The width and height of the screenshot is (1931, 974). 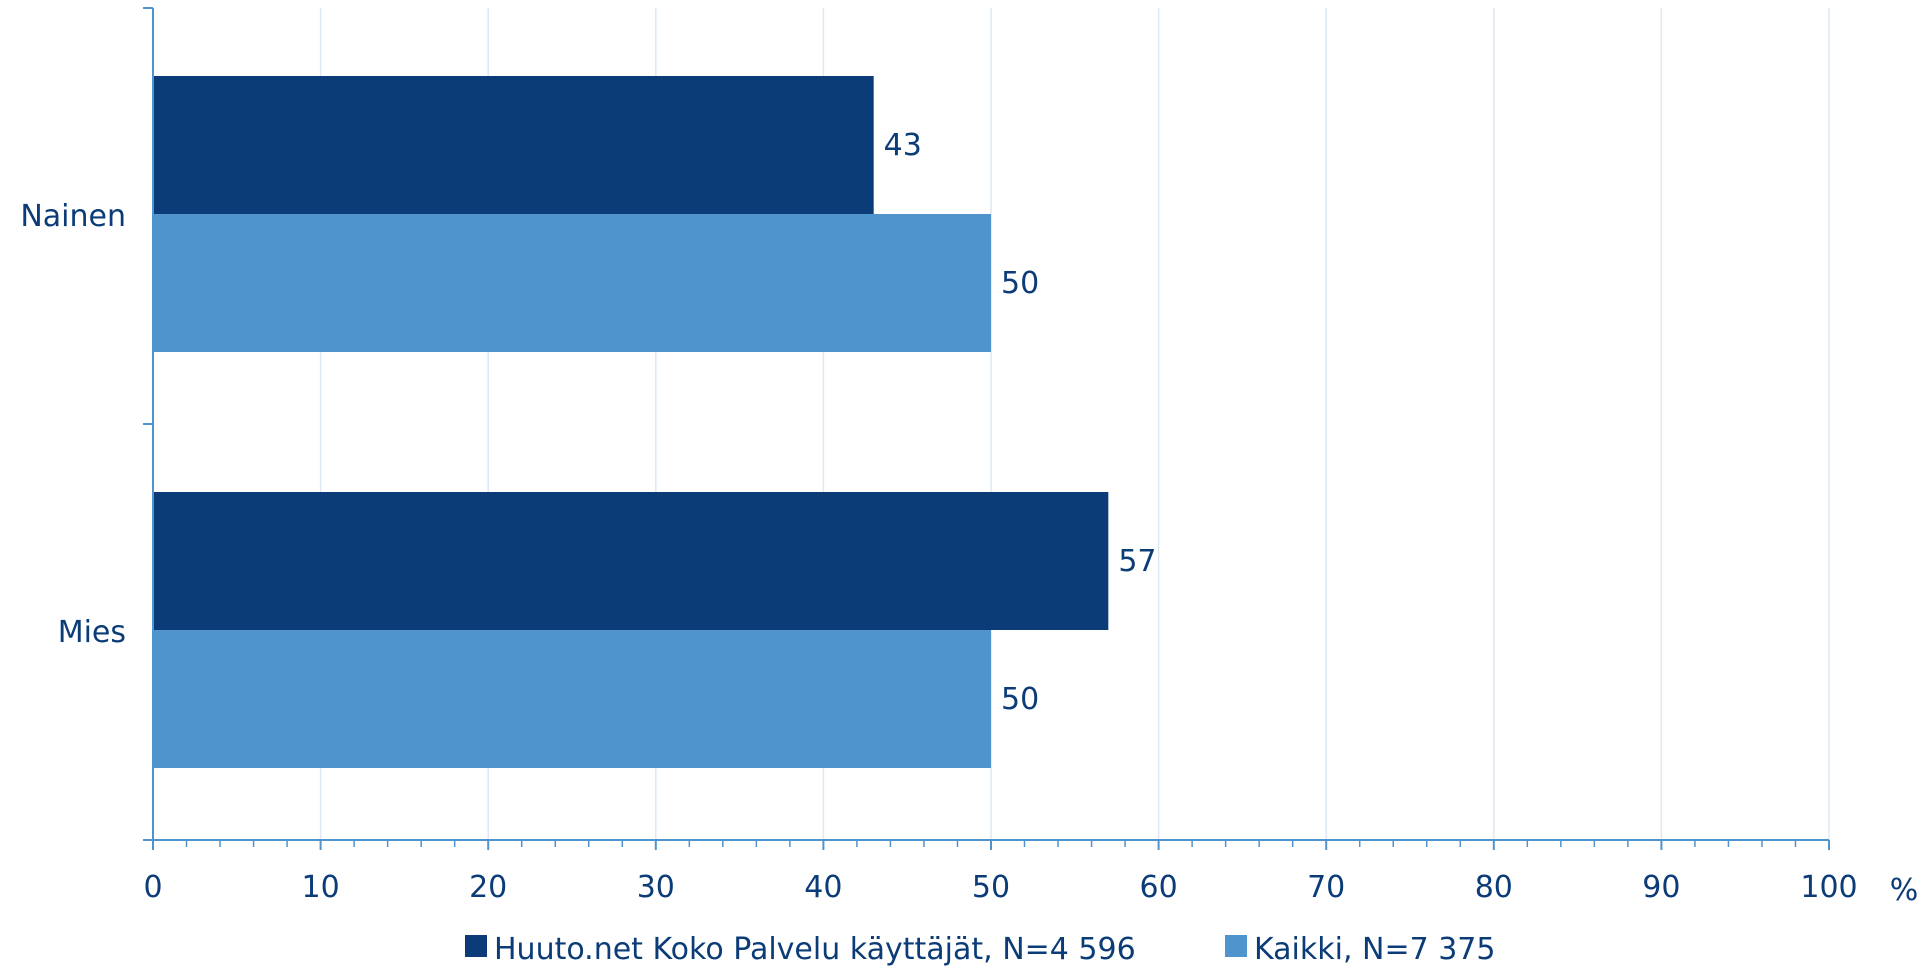 I want to click on data-label: 43, so click(x=903, y=145).